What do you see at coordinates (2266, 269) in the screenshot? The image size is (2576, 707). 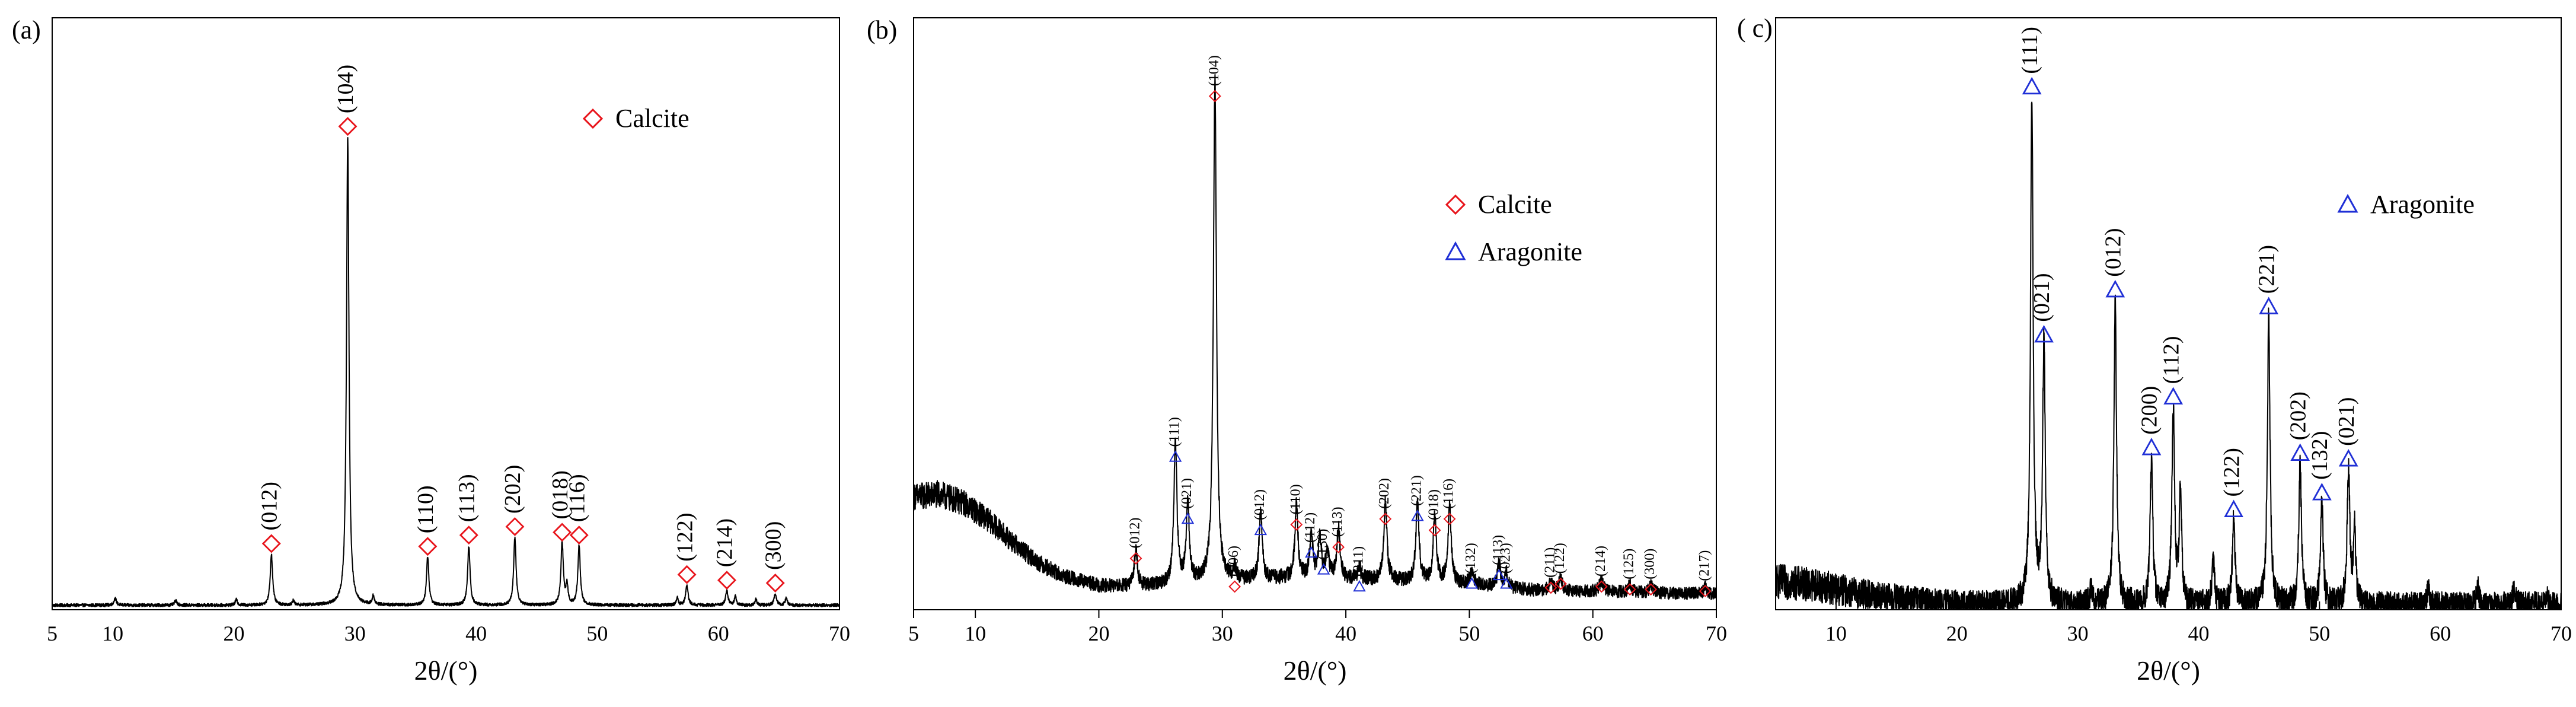 I see `peak-label: (221)` at bounding box center [2266, 269].